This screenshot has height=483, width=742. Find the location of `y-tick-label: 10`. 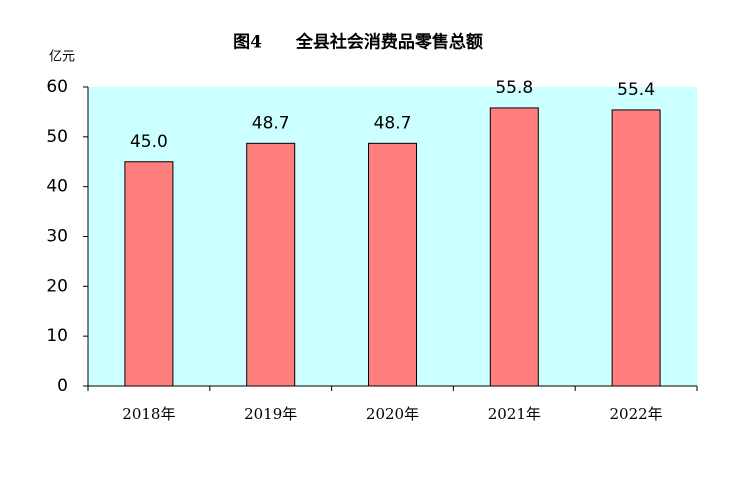

y-tick-label: 10 is located at coordinates (57, 336).